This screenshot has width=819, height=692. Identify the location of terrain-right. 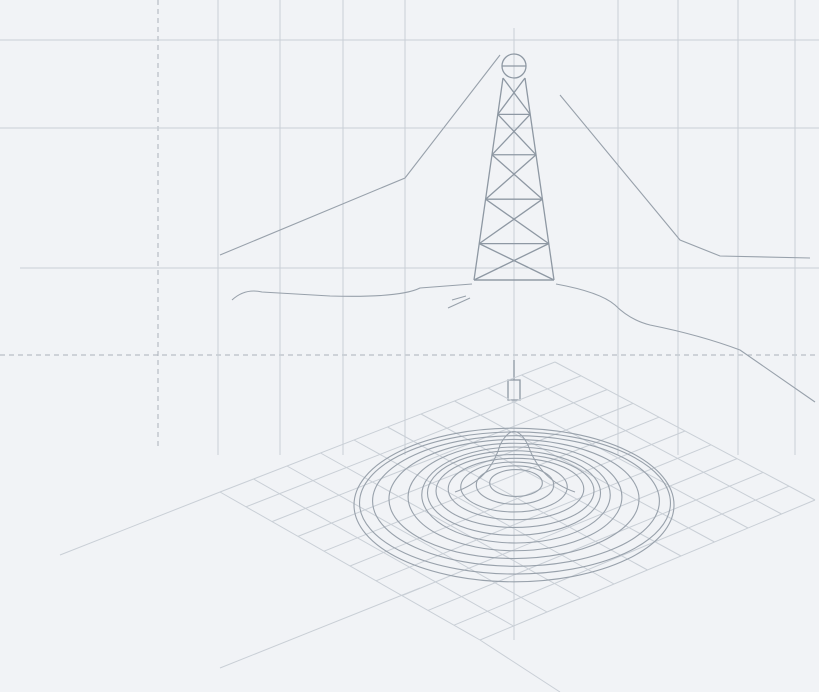
(685, 176).